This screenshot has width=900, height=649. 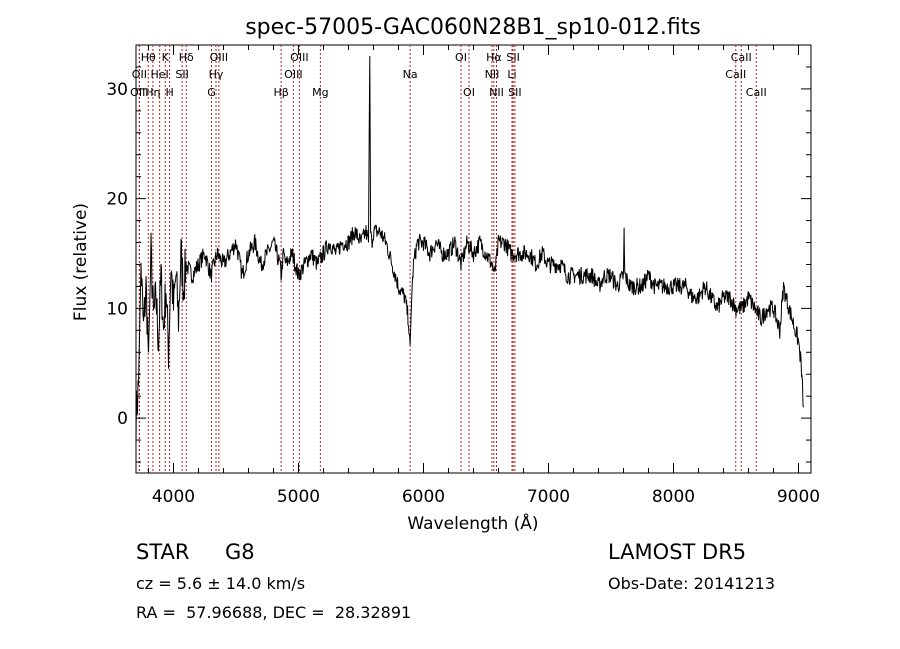 What do you see at coordinates (548, 497) in the screenshot?
I see `x-tick-label-3: 7000` at bounding box center [548, 497].